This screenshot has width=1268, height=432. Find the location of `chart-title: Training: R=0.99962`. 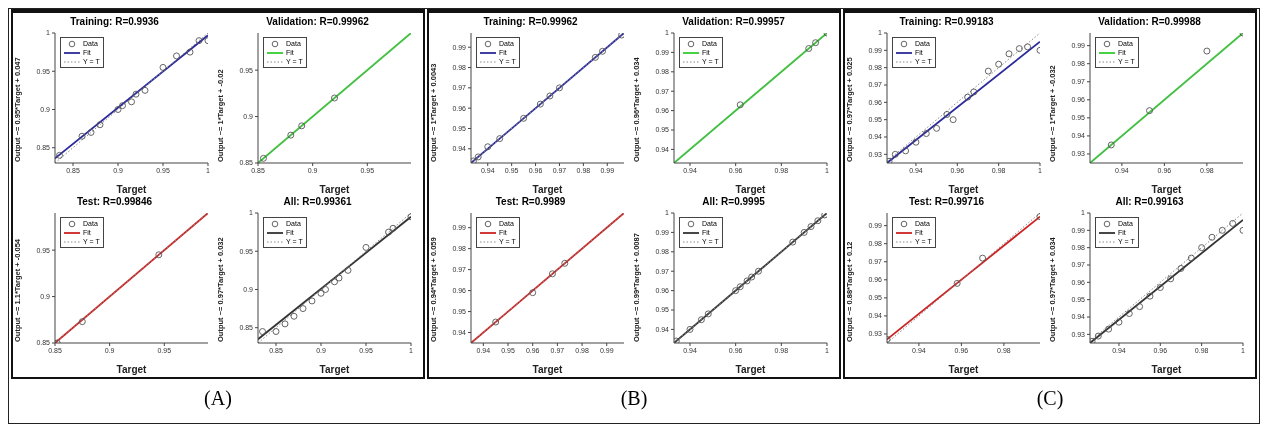

chart-title: Training: R=0.99962 is located at coordinates (530, 22).